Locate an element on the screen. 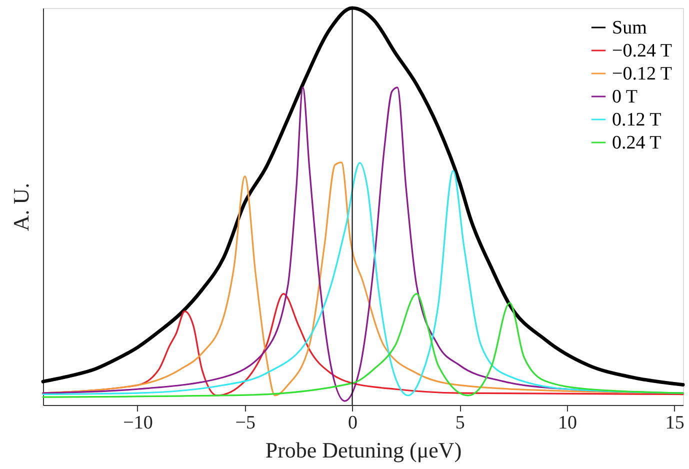 The height and width of the screenshot is (469, 689). x-tick-label: −5 is located at coordinates (245, 423).